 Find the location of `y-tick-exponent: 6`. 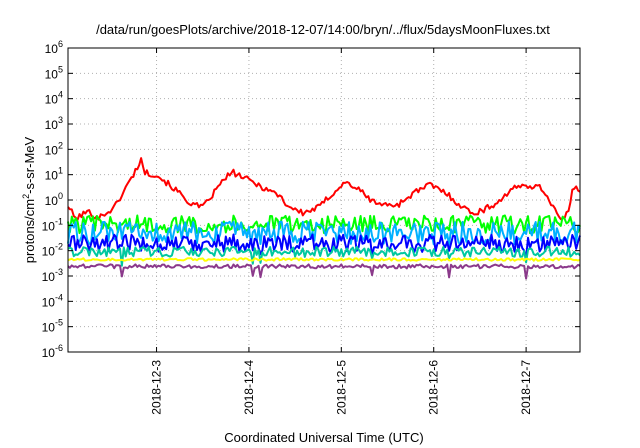

y-tick-exponent: 6 is located at coordinates (60, 44).